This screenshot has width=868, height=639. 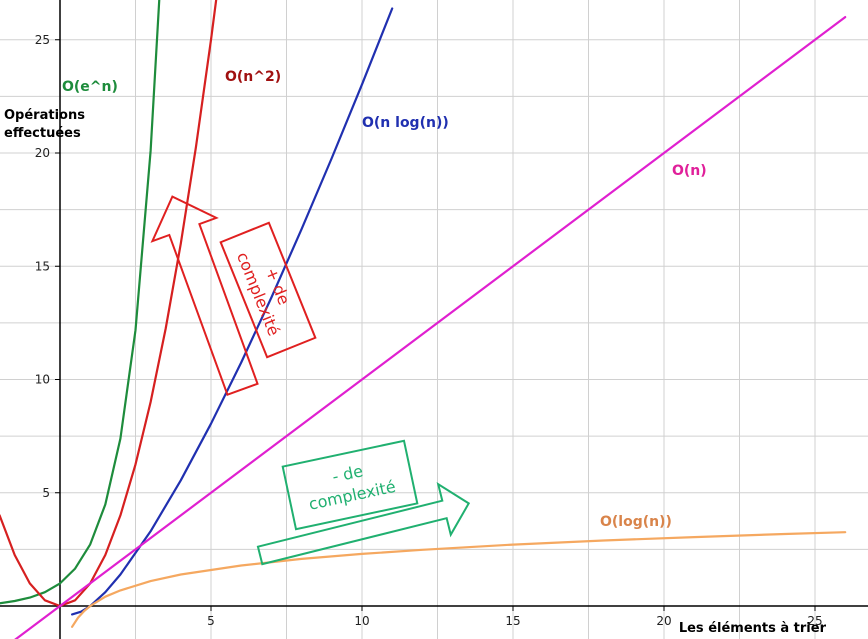 I want to click on more-complexity-arrow, so click(x=204, y=296).